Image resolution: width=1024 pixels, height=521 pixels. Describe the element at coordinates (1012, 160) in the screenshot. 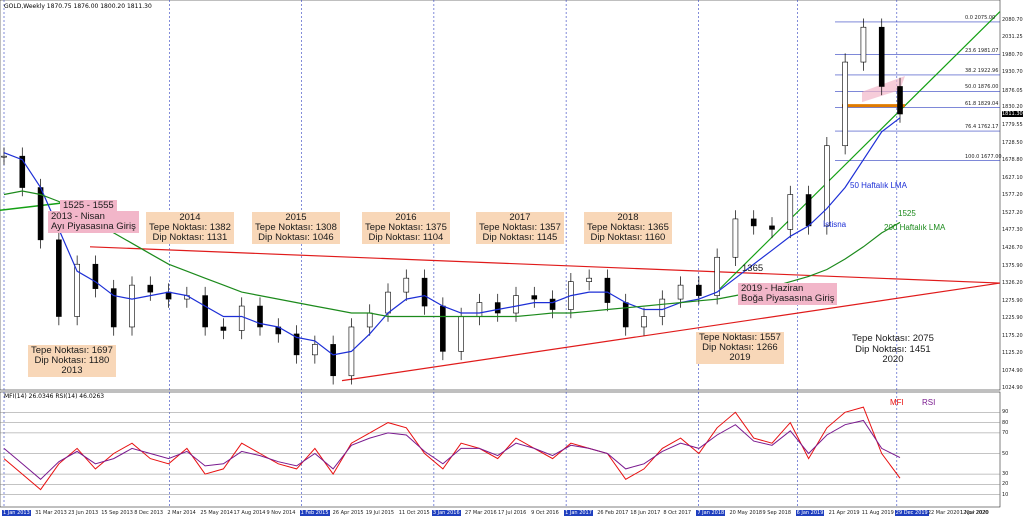

I see `price-tick-label: 1678.80` at that location.